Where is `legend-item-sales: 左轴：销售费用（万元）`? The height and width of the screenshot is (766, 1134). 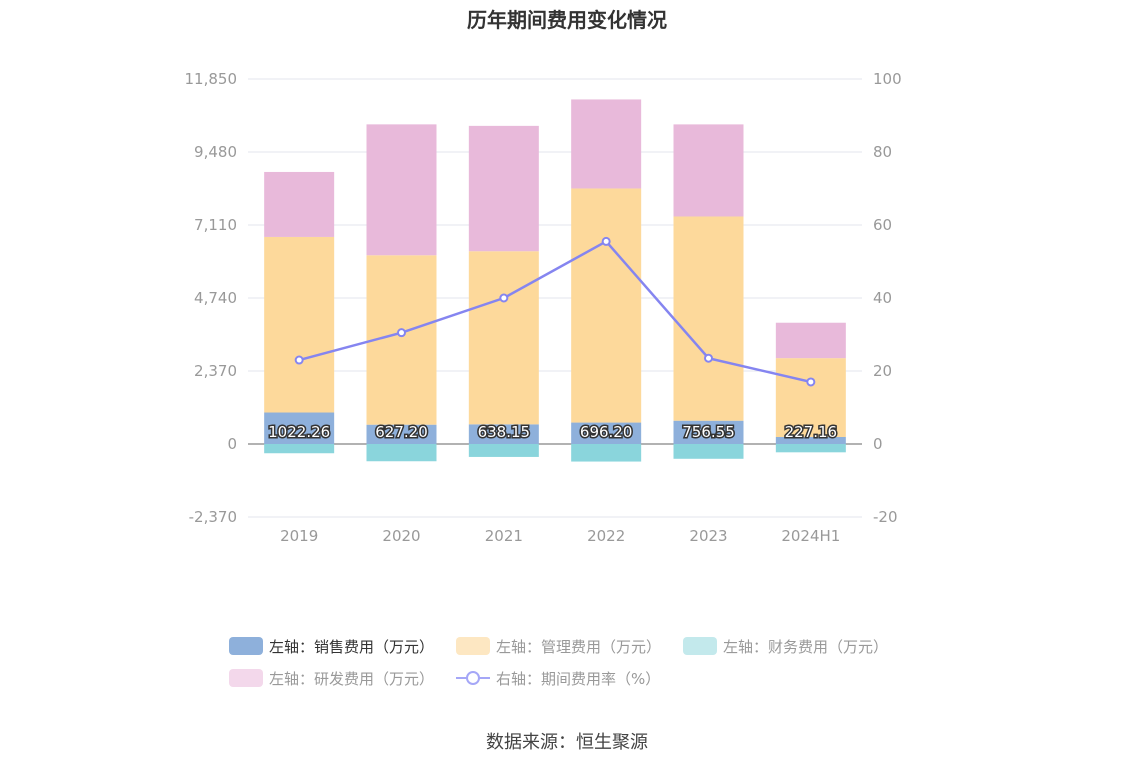
legend-item-sales: 左轴：销售费用（万元） is located at coordinates (331, 646).